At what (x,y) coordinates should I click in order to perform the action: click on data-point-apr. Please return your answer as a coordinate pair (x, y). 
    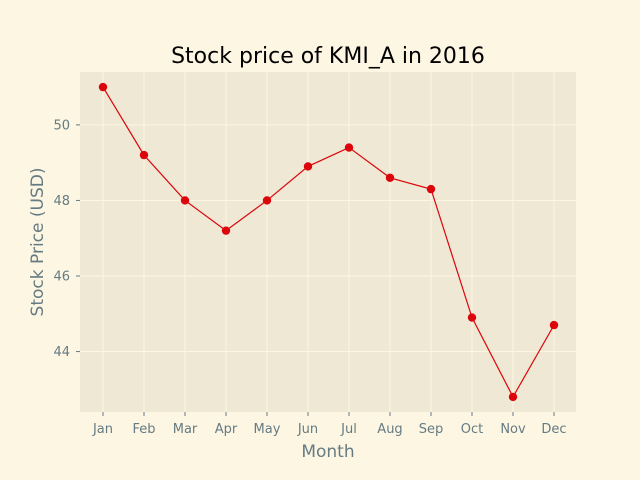
    Looking at the image, I should click on (226, 230).